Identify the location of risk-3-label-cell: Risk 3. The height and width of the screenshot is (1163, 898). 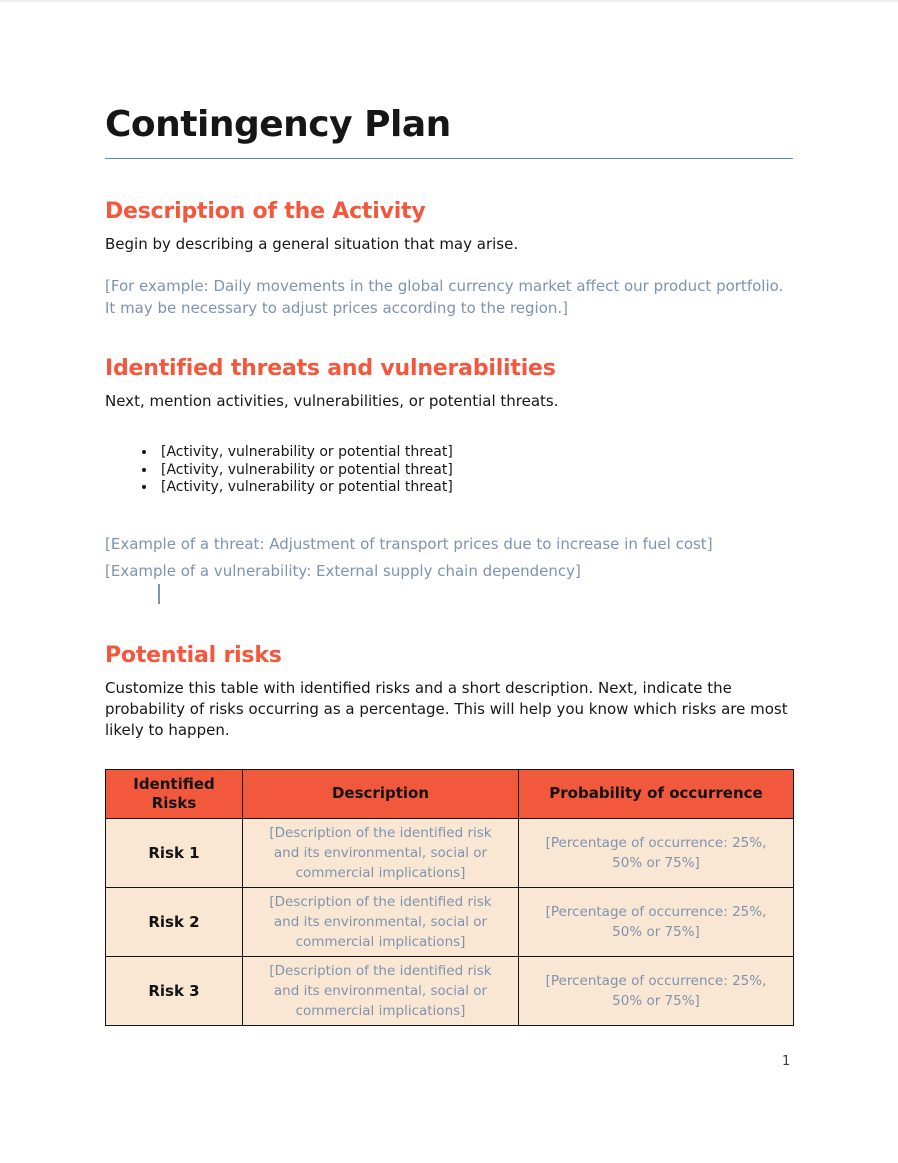
(174, 990).